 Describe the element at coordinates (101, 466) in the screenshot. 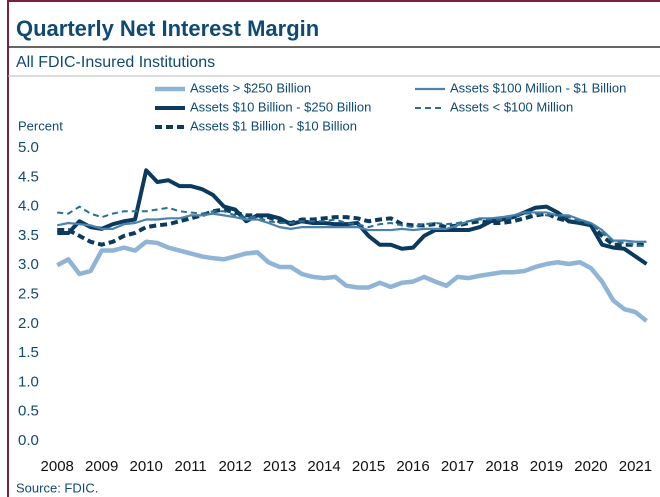

I see `x-tick-label: 2009` at that location.